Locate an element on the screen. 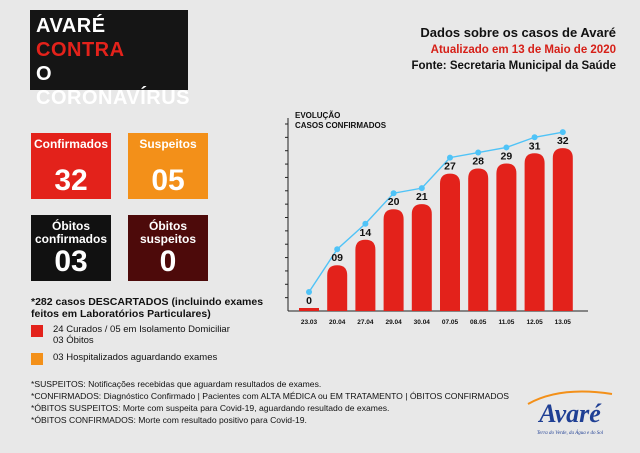 Image resolution: width=640 pixels, height=453 pixels. chart-x-label: 29.04 is located at coordinates (393, 322).